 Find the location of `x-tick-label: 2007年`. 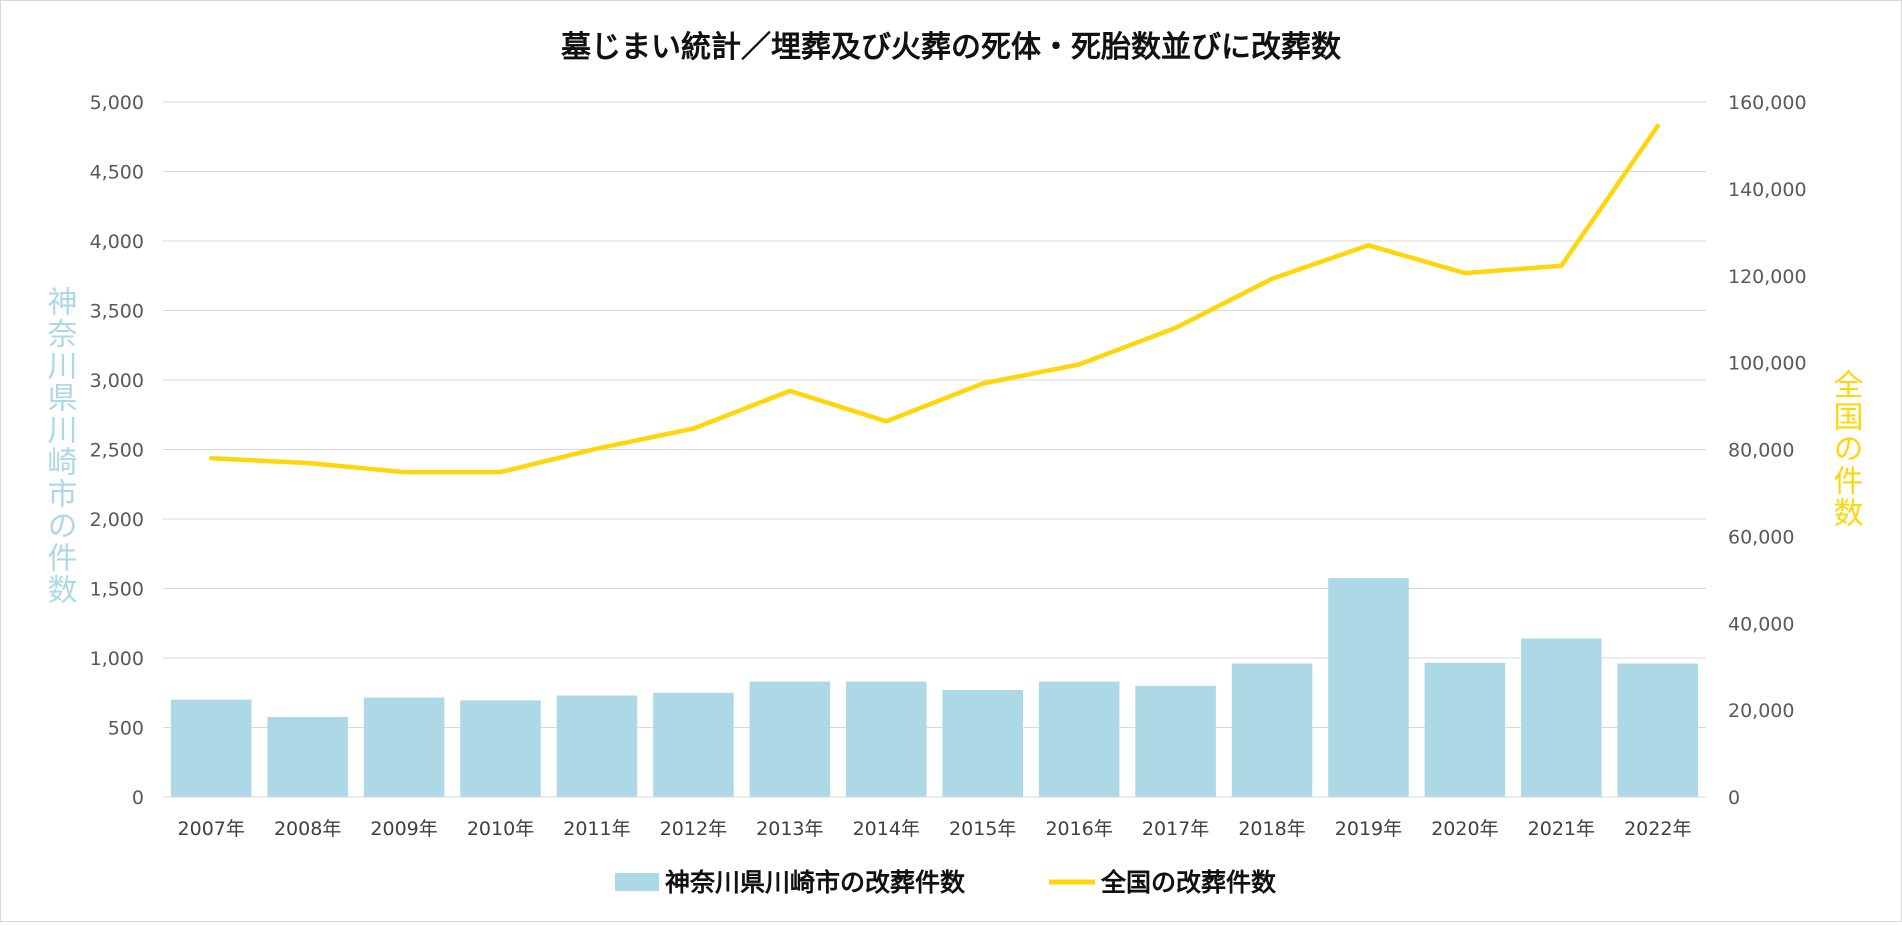

x-tick-label: 2007年 is located at coordinates (211, 829).